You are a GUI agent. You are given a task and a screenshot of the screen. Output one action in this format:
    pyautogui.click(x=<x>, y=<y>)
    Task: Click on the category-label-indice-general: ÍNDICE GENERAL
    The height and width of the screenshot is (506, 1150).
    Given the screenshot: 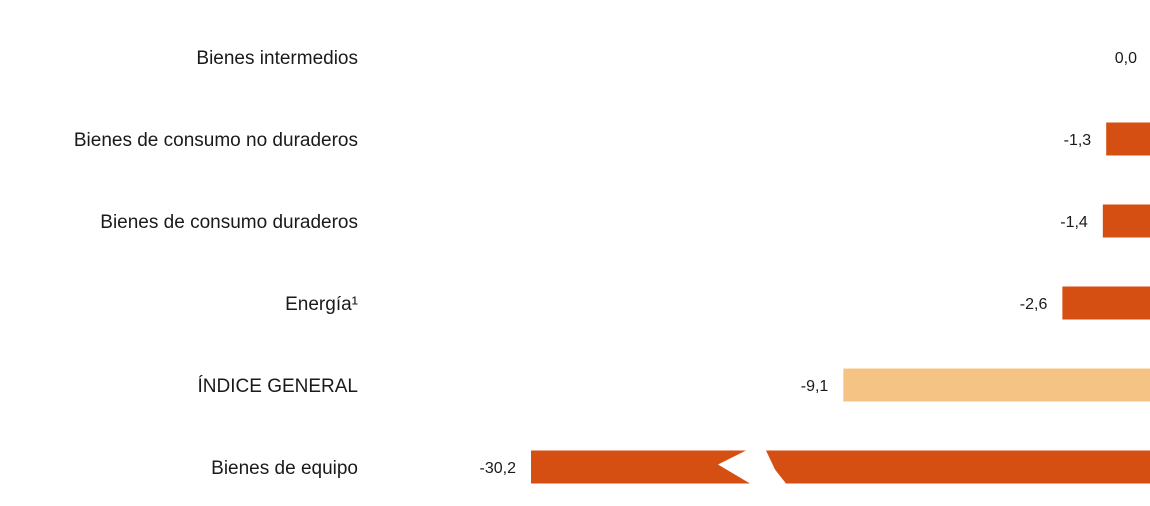 What is the action you would take?
    pyautogui.click(x=278, y=386)
    